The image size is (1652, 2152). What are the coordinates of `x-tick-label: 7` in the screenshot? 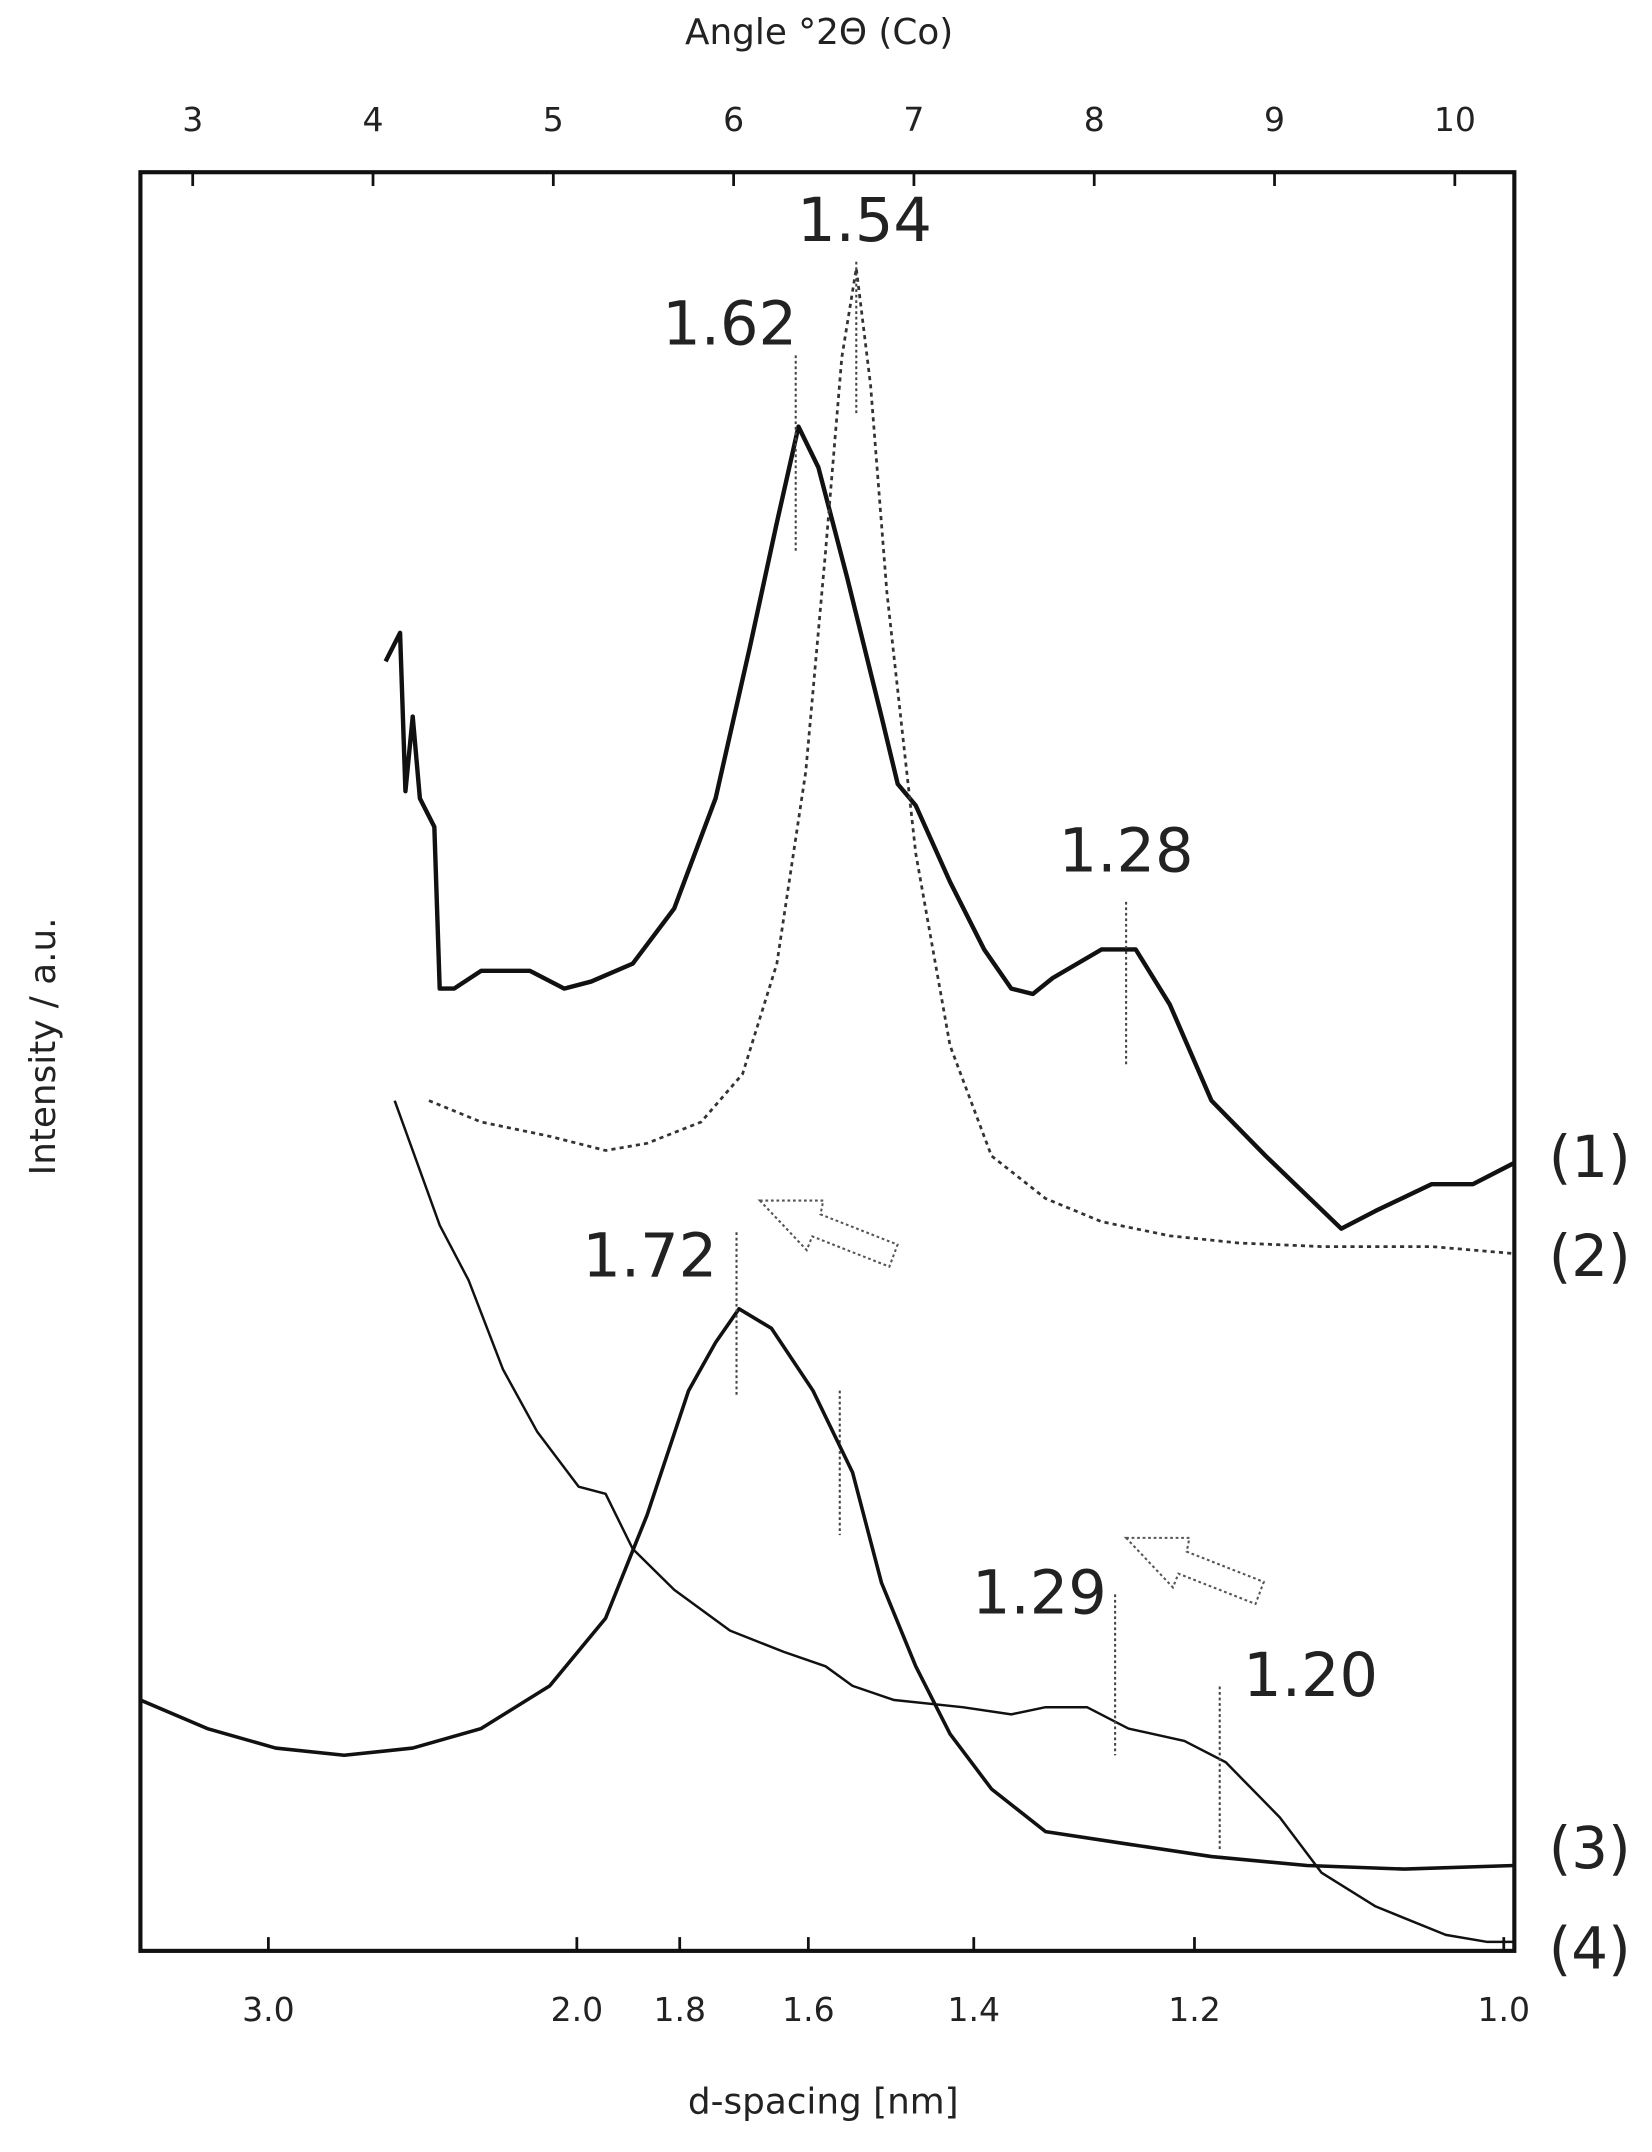 It's located at (913, 119).